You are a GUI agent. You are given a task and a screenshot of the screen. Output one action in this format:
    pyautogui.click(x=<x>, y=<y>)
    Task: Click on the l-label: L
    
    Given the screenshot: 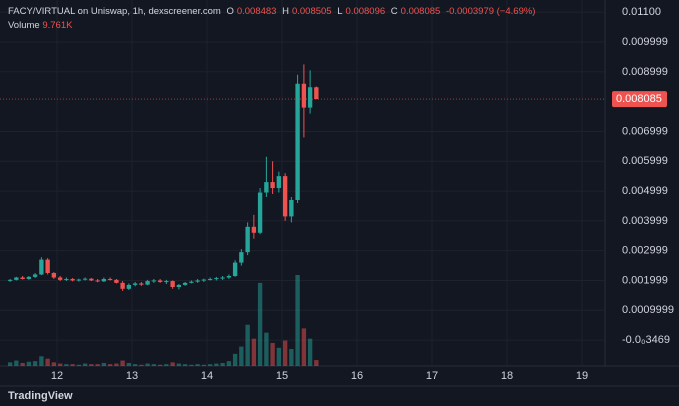 What is the action you would take?
    pyautogui.click(x=340, y=11)
    